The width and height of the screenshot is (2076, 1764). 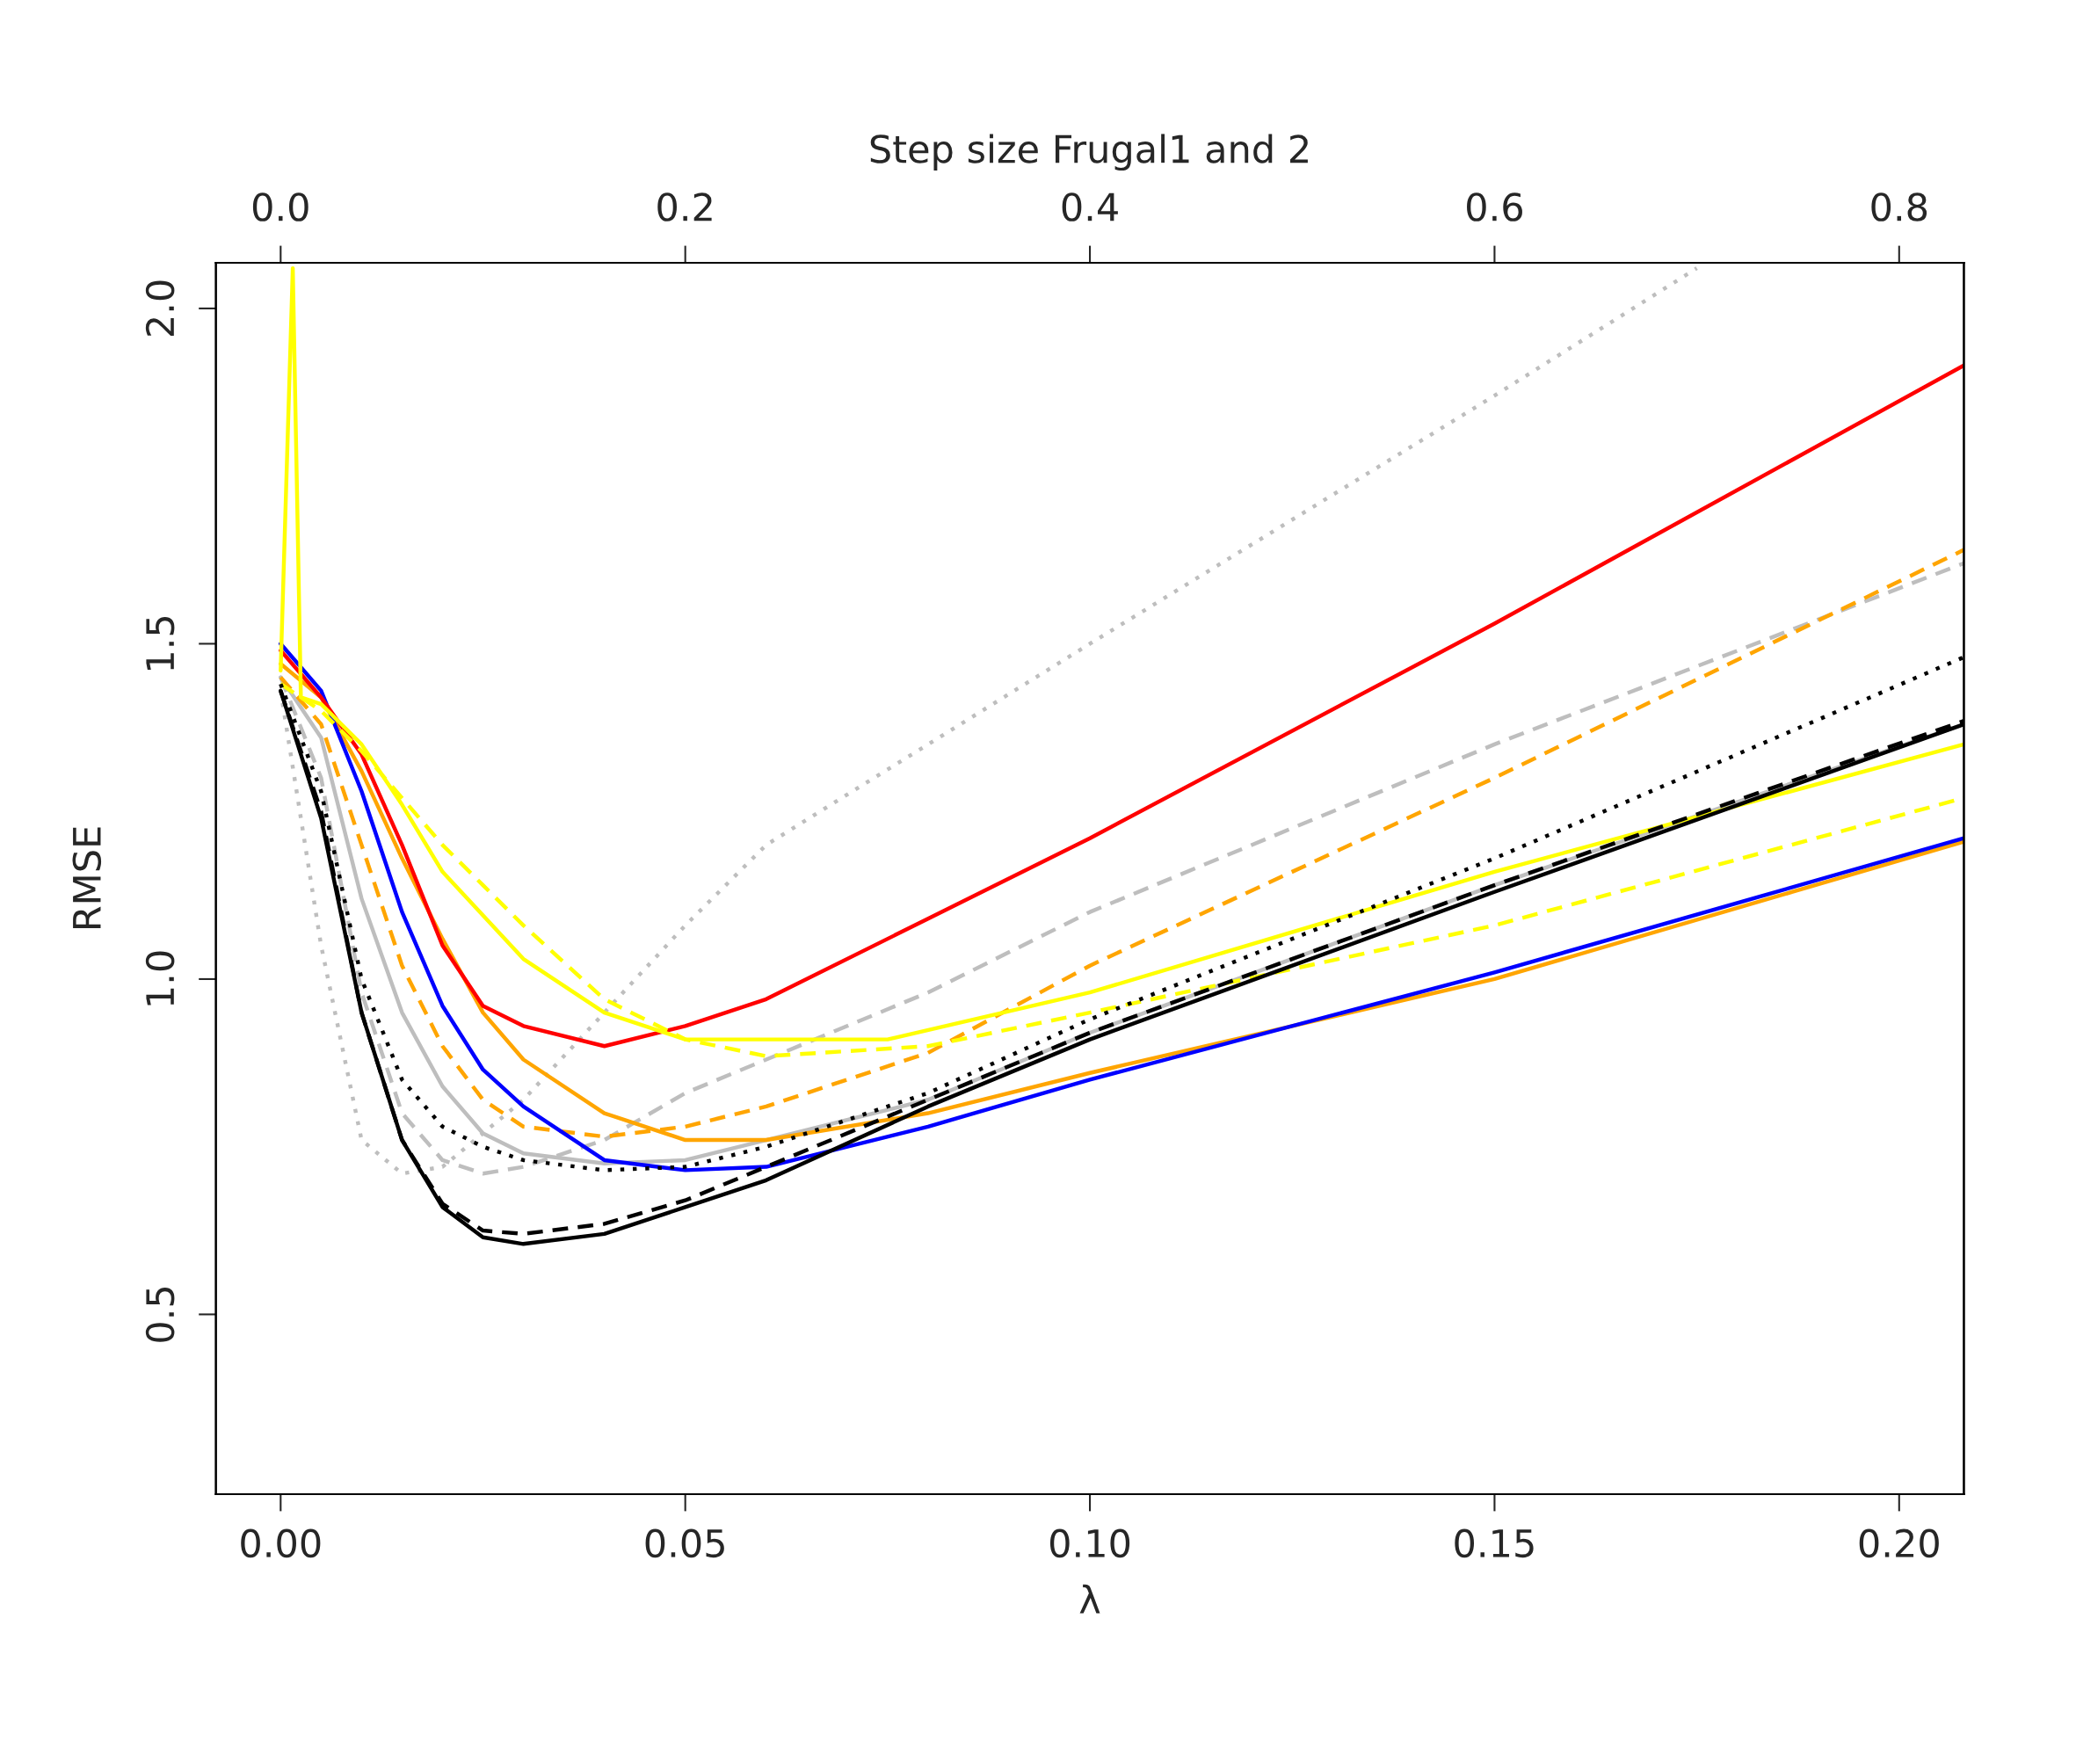 I want to click on y-tick-label: 2.0, so click(x=160, y=308).